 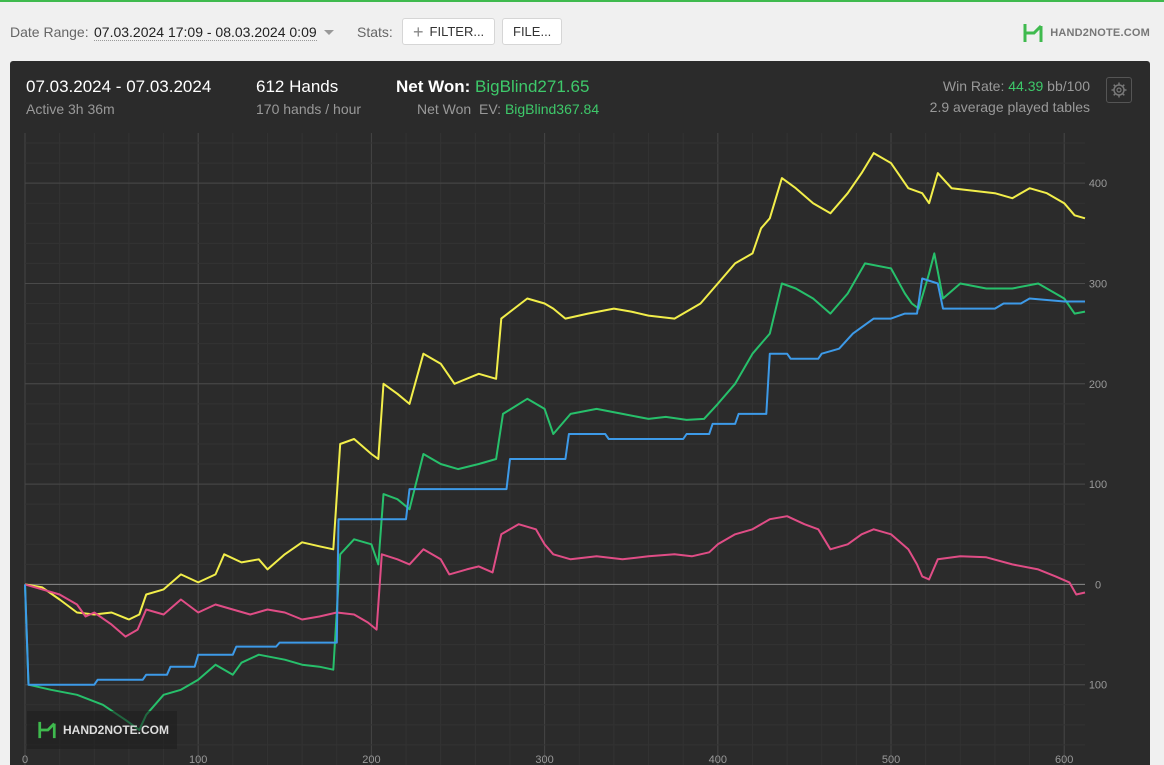 What do you see at coordinates (1098, 284) in the screenshot?
I see `y-tick-label: 300` at bounding box center [1098, 284].